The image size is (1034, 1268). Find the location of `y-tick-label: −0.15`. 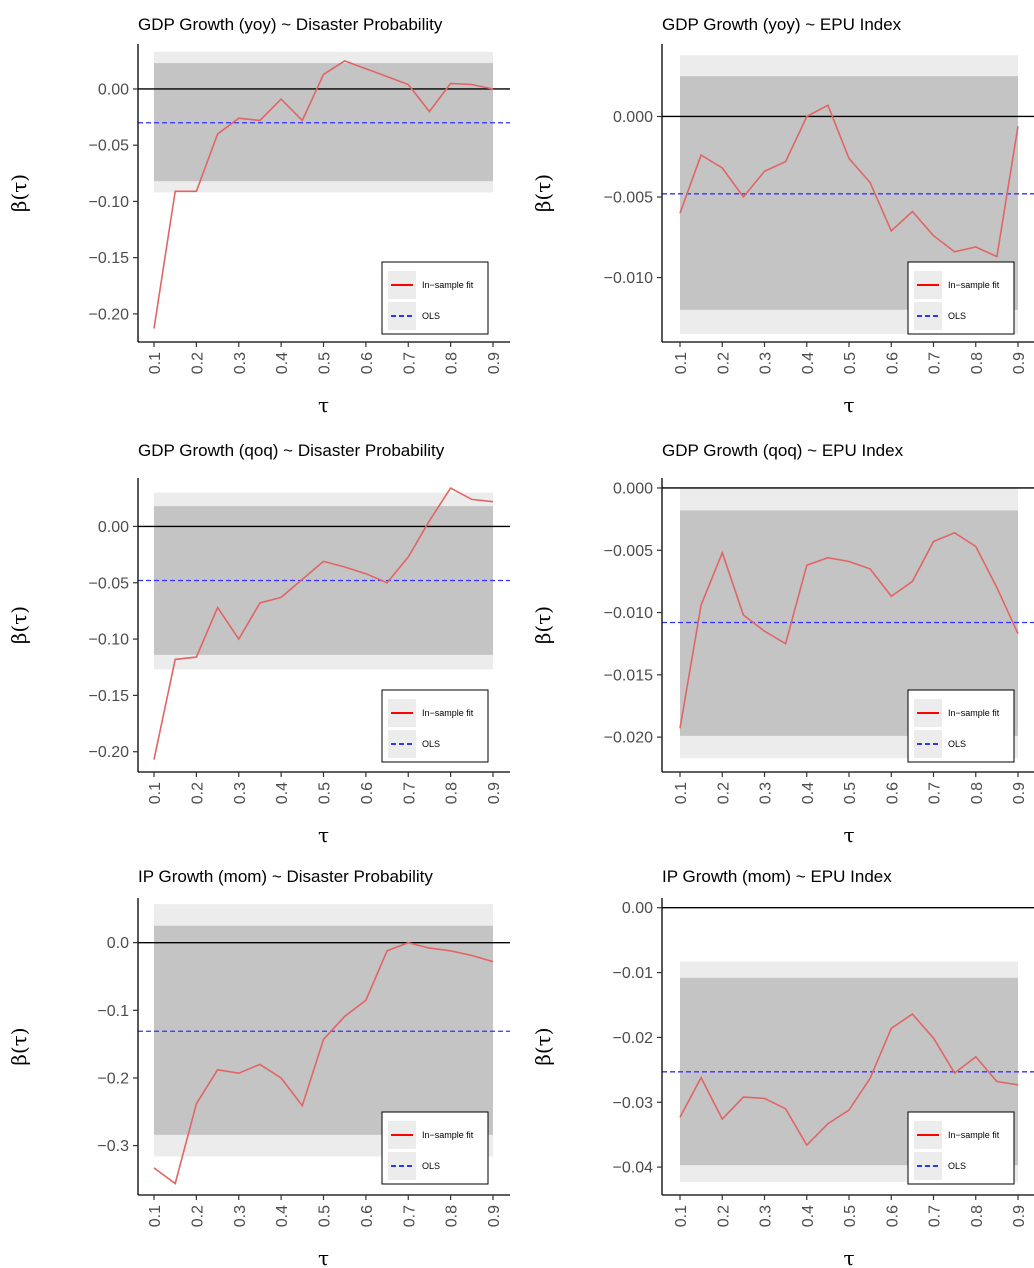

y-tick-label: −0.15 is located at coordinates (109, 258).